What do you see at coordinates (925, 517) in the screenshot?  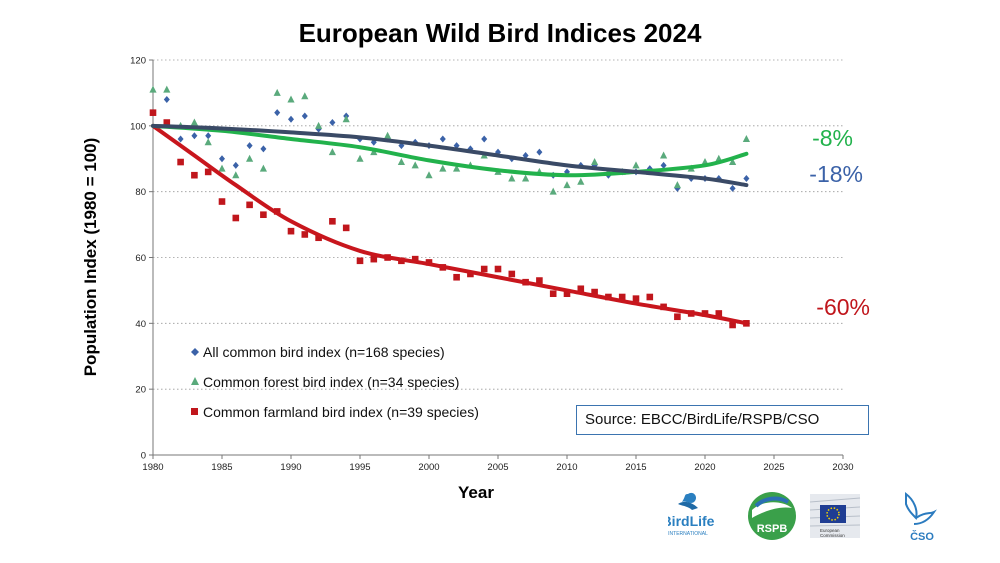 I see `cso-wing-icon` at bounding box center [925, 517].